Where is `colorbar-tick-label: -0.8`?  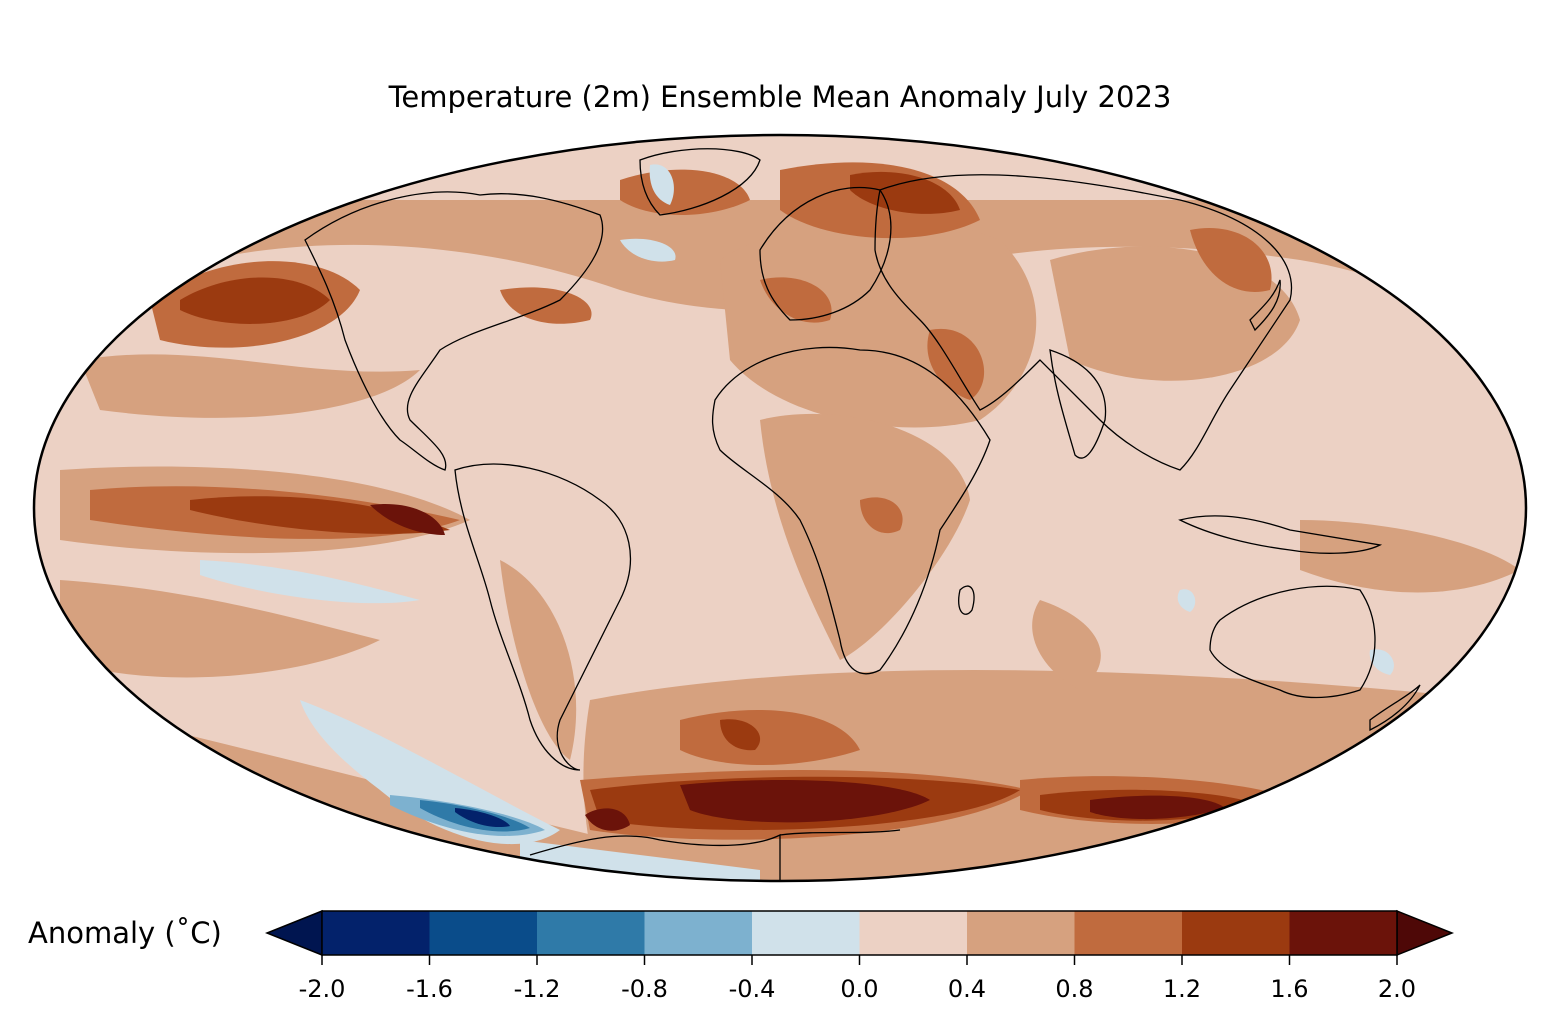 colorbar-tick-label: -0.8 is located at coordinates (644, 989).